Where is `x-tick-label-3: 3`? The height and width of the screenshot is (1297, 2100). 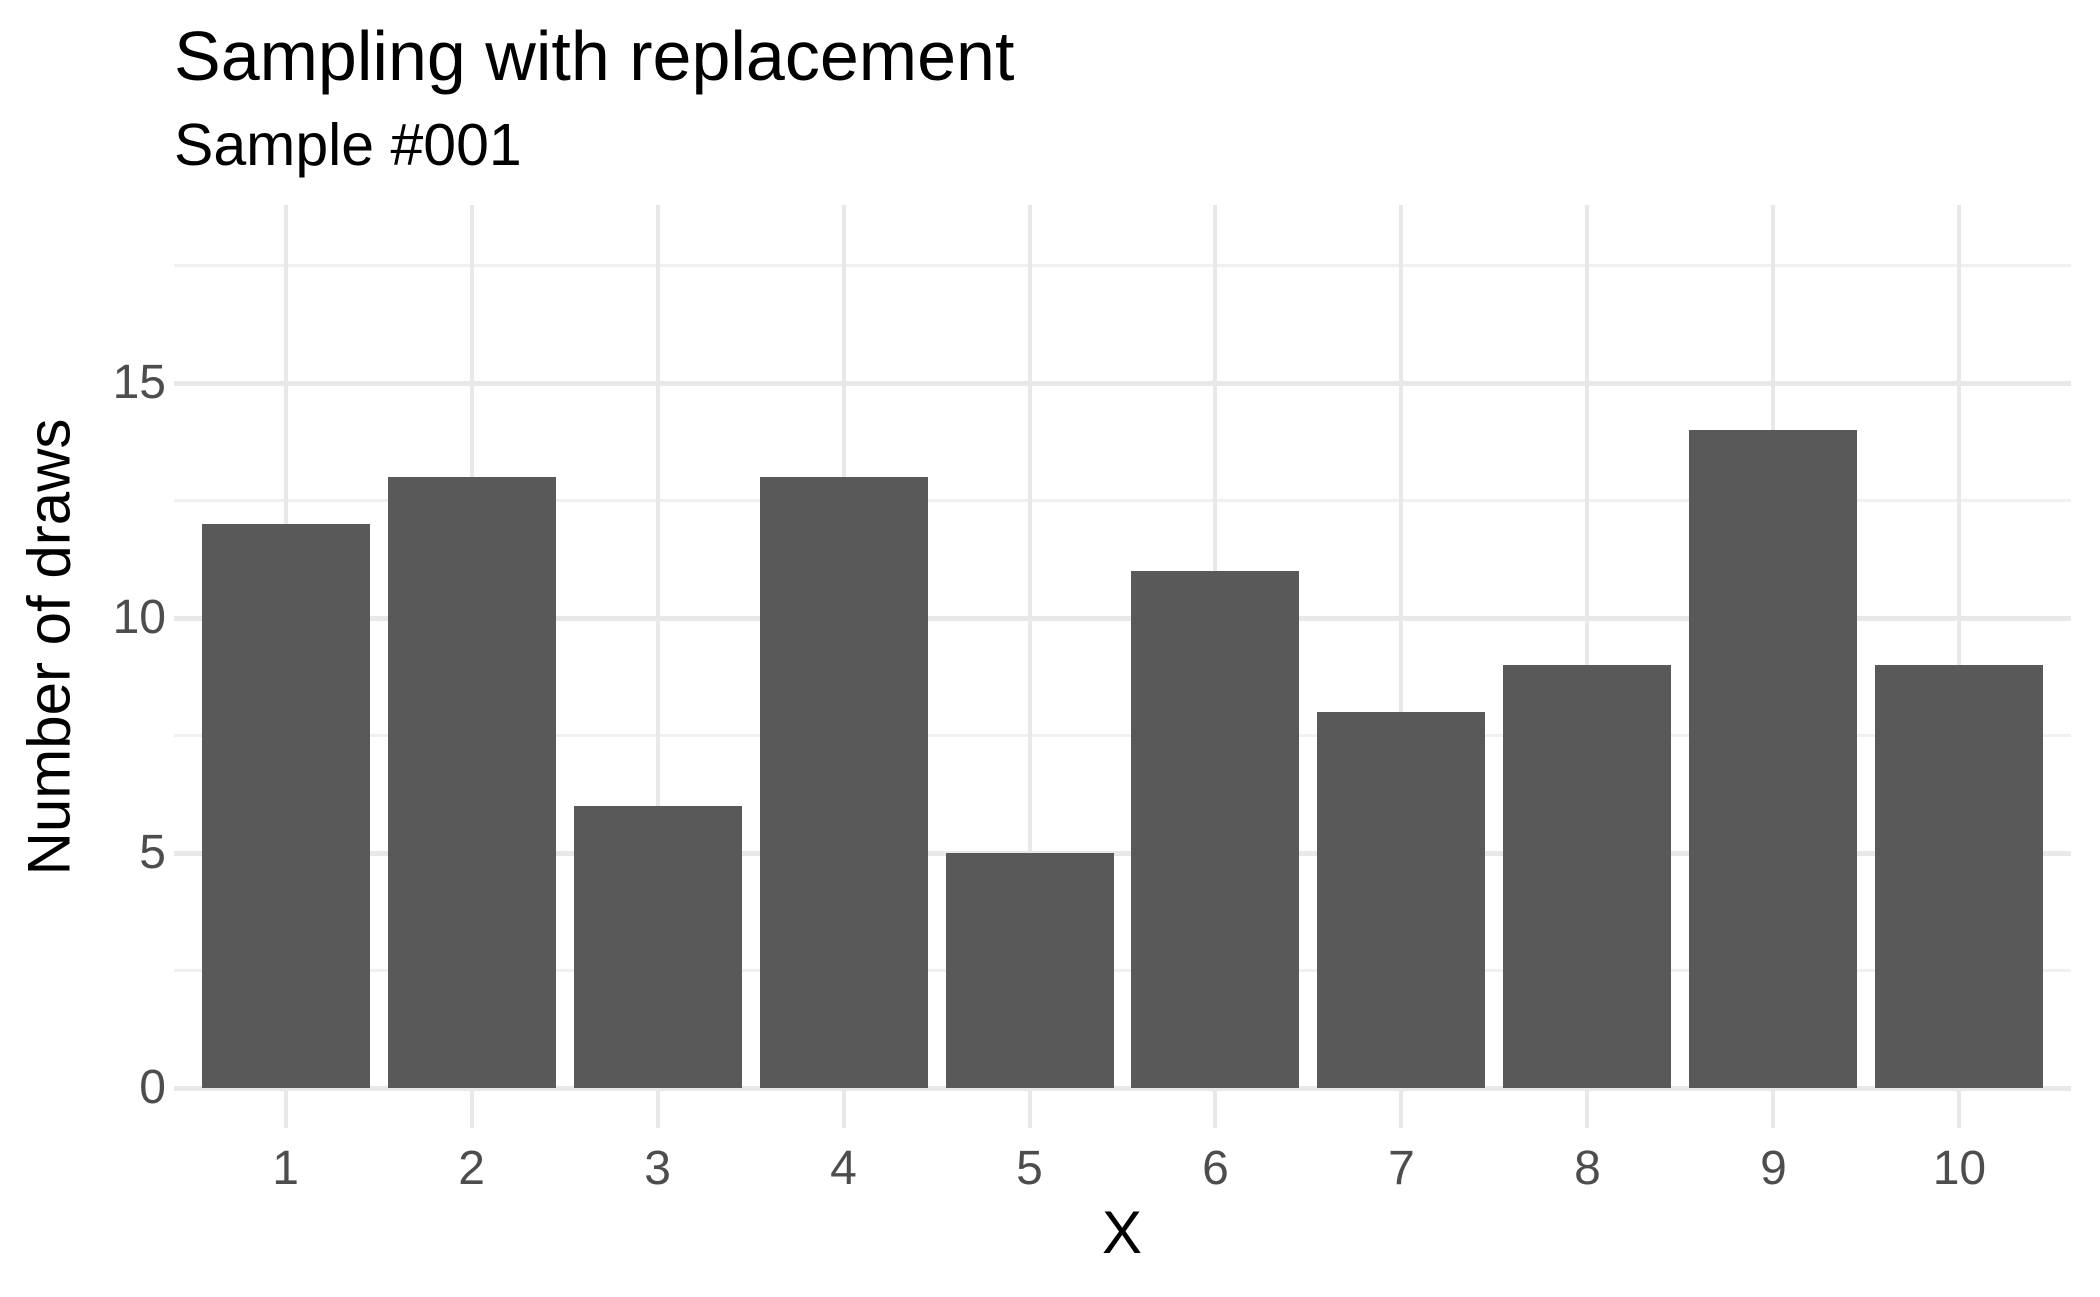 x-tick-label-3: 3 is located at coordinates (657, 1168).